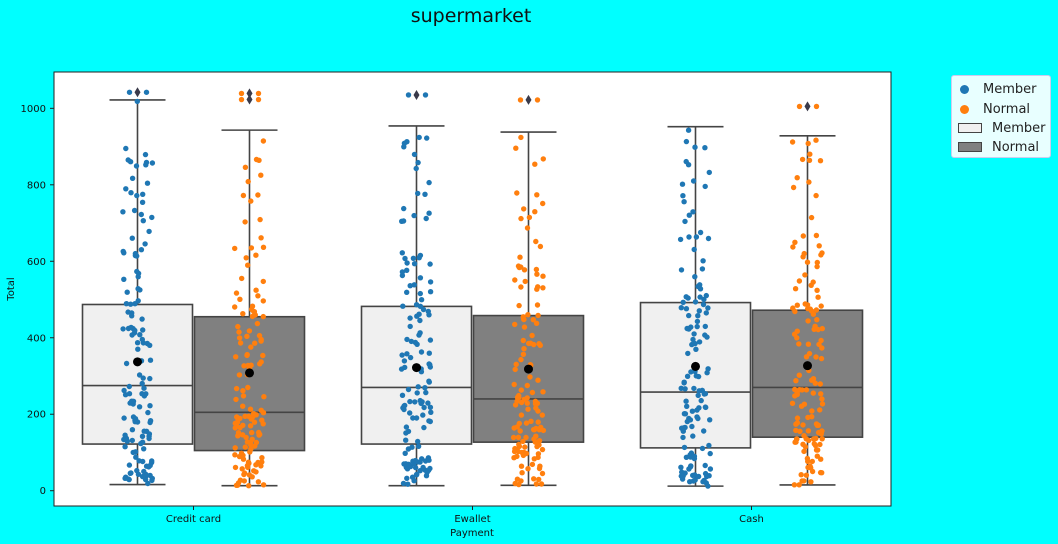  Describe the element at coordinates (249, 99) in the screenshot. I see `outlier-marker` at that location.